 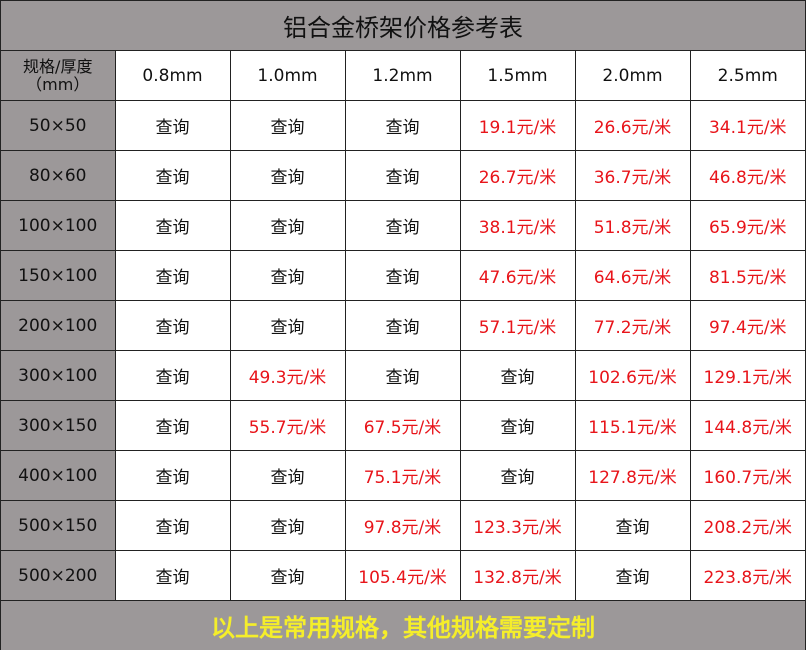 What do you see at coordinates (58, 66) in the screenshot?
I see `corner-header-line1: 规格/厚度` at bounding box center [58, 66].